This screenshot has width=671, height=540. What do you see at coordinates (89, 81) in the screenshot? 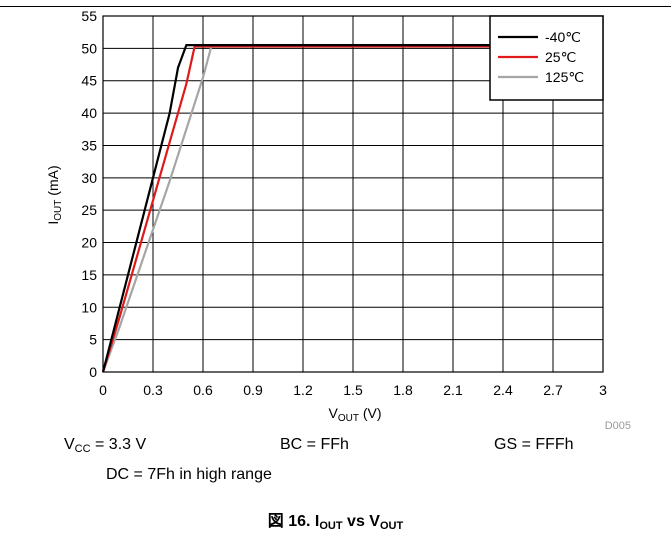
I see `y-tick-label: 45` at bounding box center [89, 81].